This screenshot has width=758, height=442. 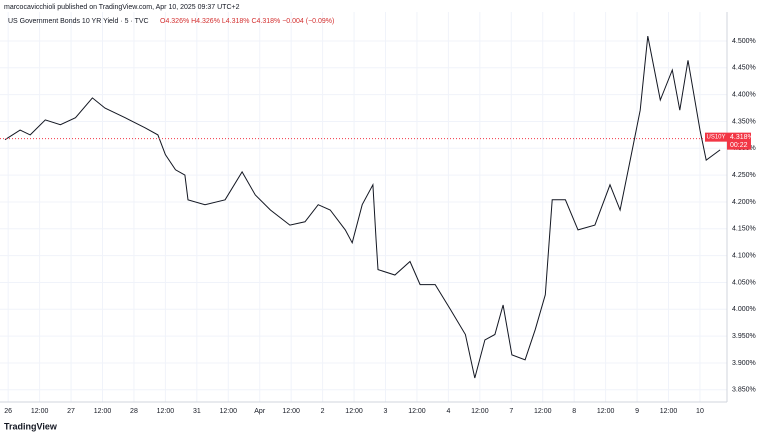 I want to click on x-tick-label: 10, so click(x=700, y=411).